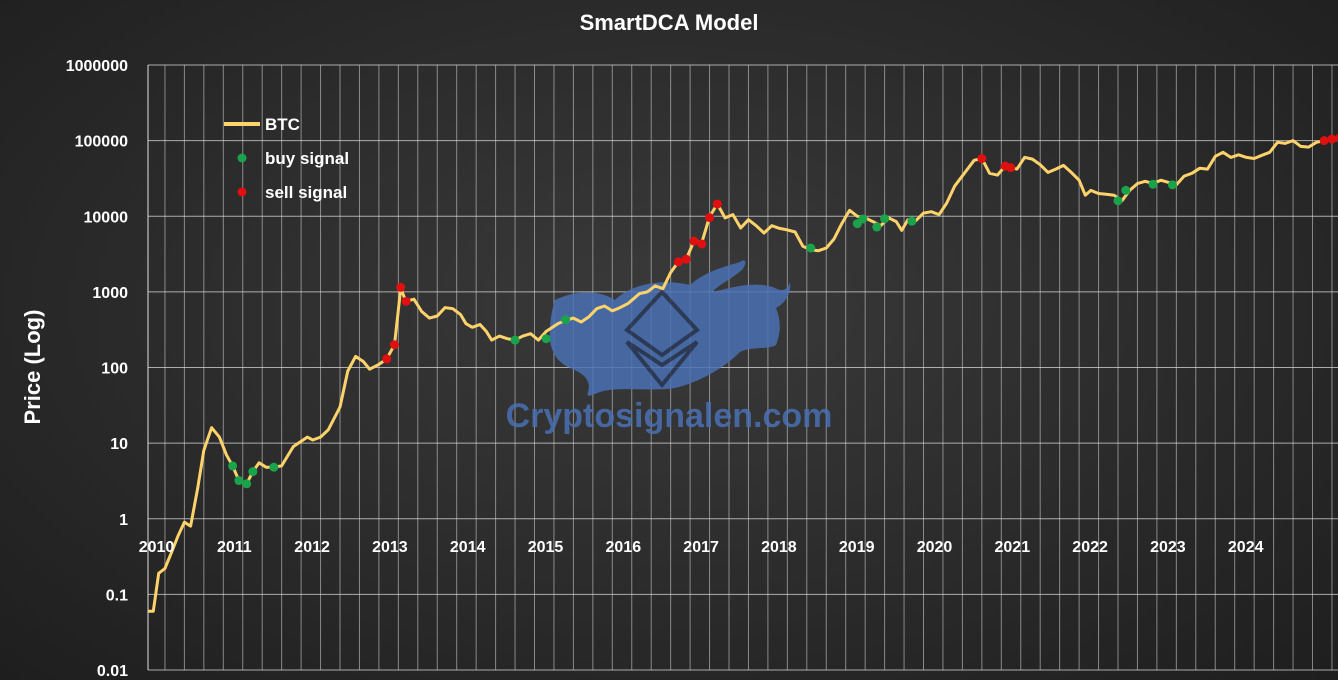 This screenshot has height=680, width=1338. What do you see at coordinates (123, 520) in the screenshot?
I see `y-tick-label: 1` at bounding box center [123, 520].